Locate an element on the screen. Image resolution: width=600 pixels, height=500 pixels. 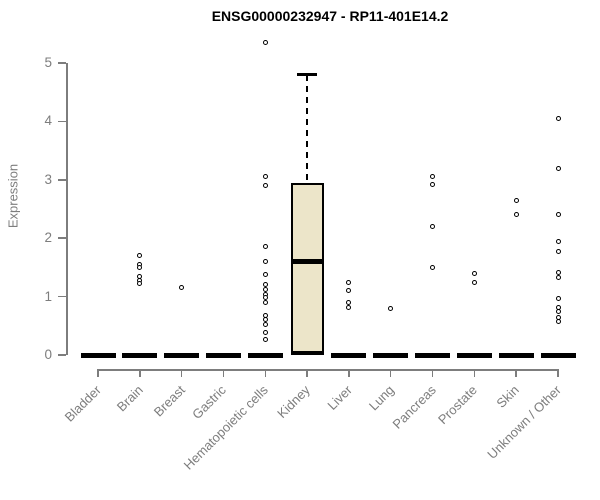
y-tick-label: 3 is located at coordinates (48, 179).